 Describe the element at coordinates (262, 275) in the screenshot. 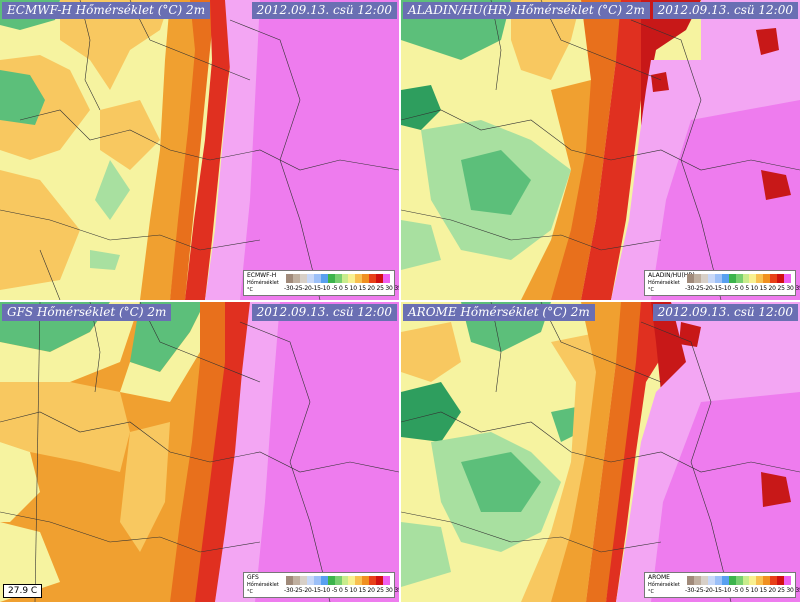

I see `legend-model-name: ECMWF-H` at that location.